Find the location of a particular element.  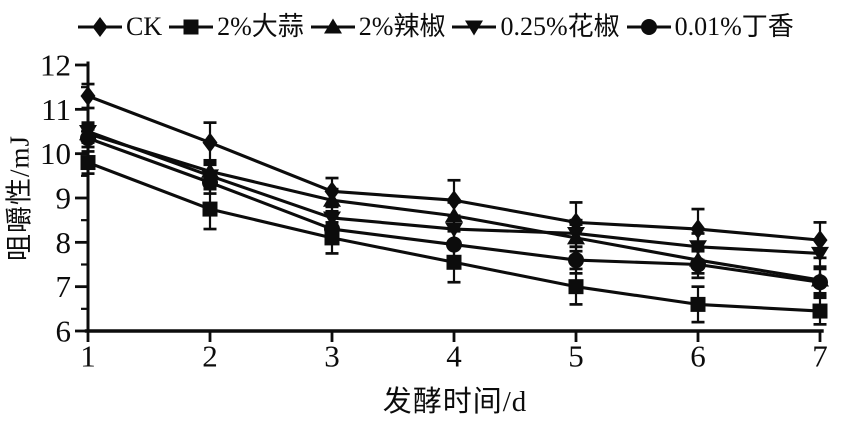

x-tick-label: 7 is located at coordinates (820, 355).